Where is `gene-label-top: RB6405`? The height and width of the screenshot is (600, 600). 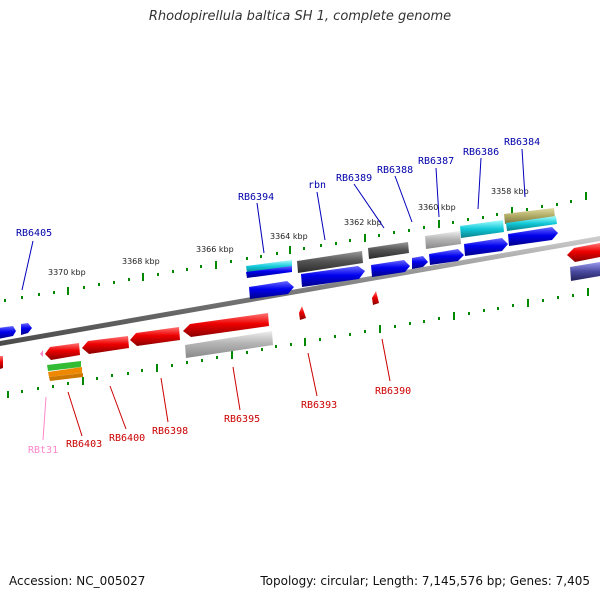
gene-label-top: RB6405 is located at coordinates (34, 233).